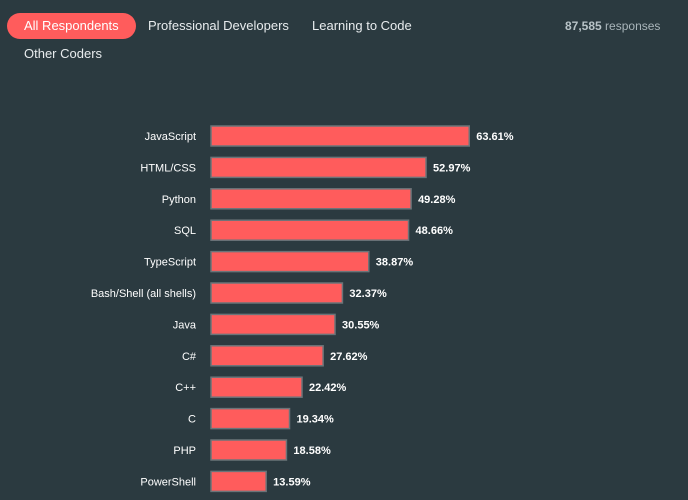 Image resolution: width=688 pixels, height=500 pixels. Describe the element at coordinates (437, 200) in the screenshot. I see `value-label-python: 49.28%` at that location.